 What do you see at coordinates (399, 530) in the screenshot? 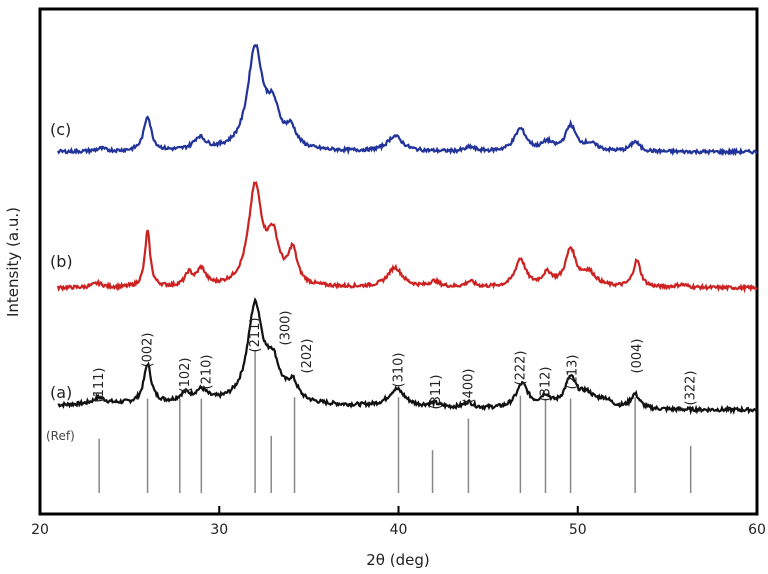
I see `x-tick-label: 40` at bounding box center [399, 530].